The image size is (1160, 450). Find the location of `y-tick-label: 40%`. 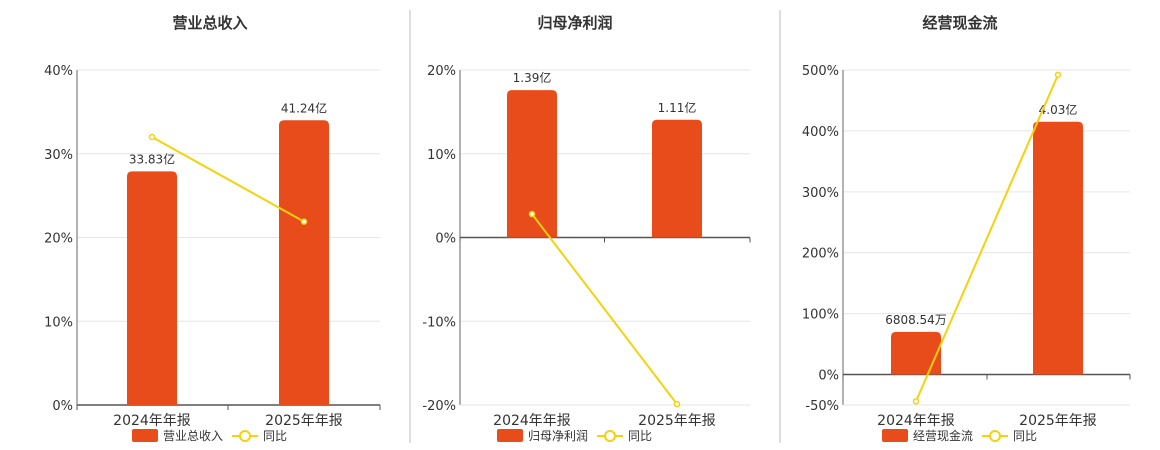

y-tick-label: 40% is located at coordinates (58, 71).